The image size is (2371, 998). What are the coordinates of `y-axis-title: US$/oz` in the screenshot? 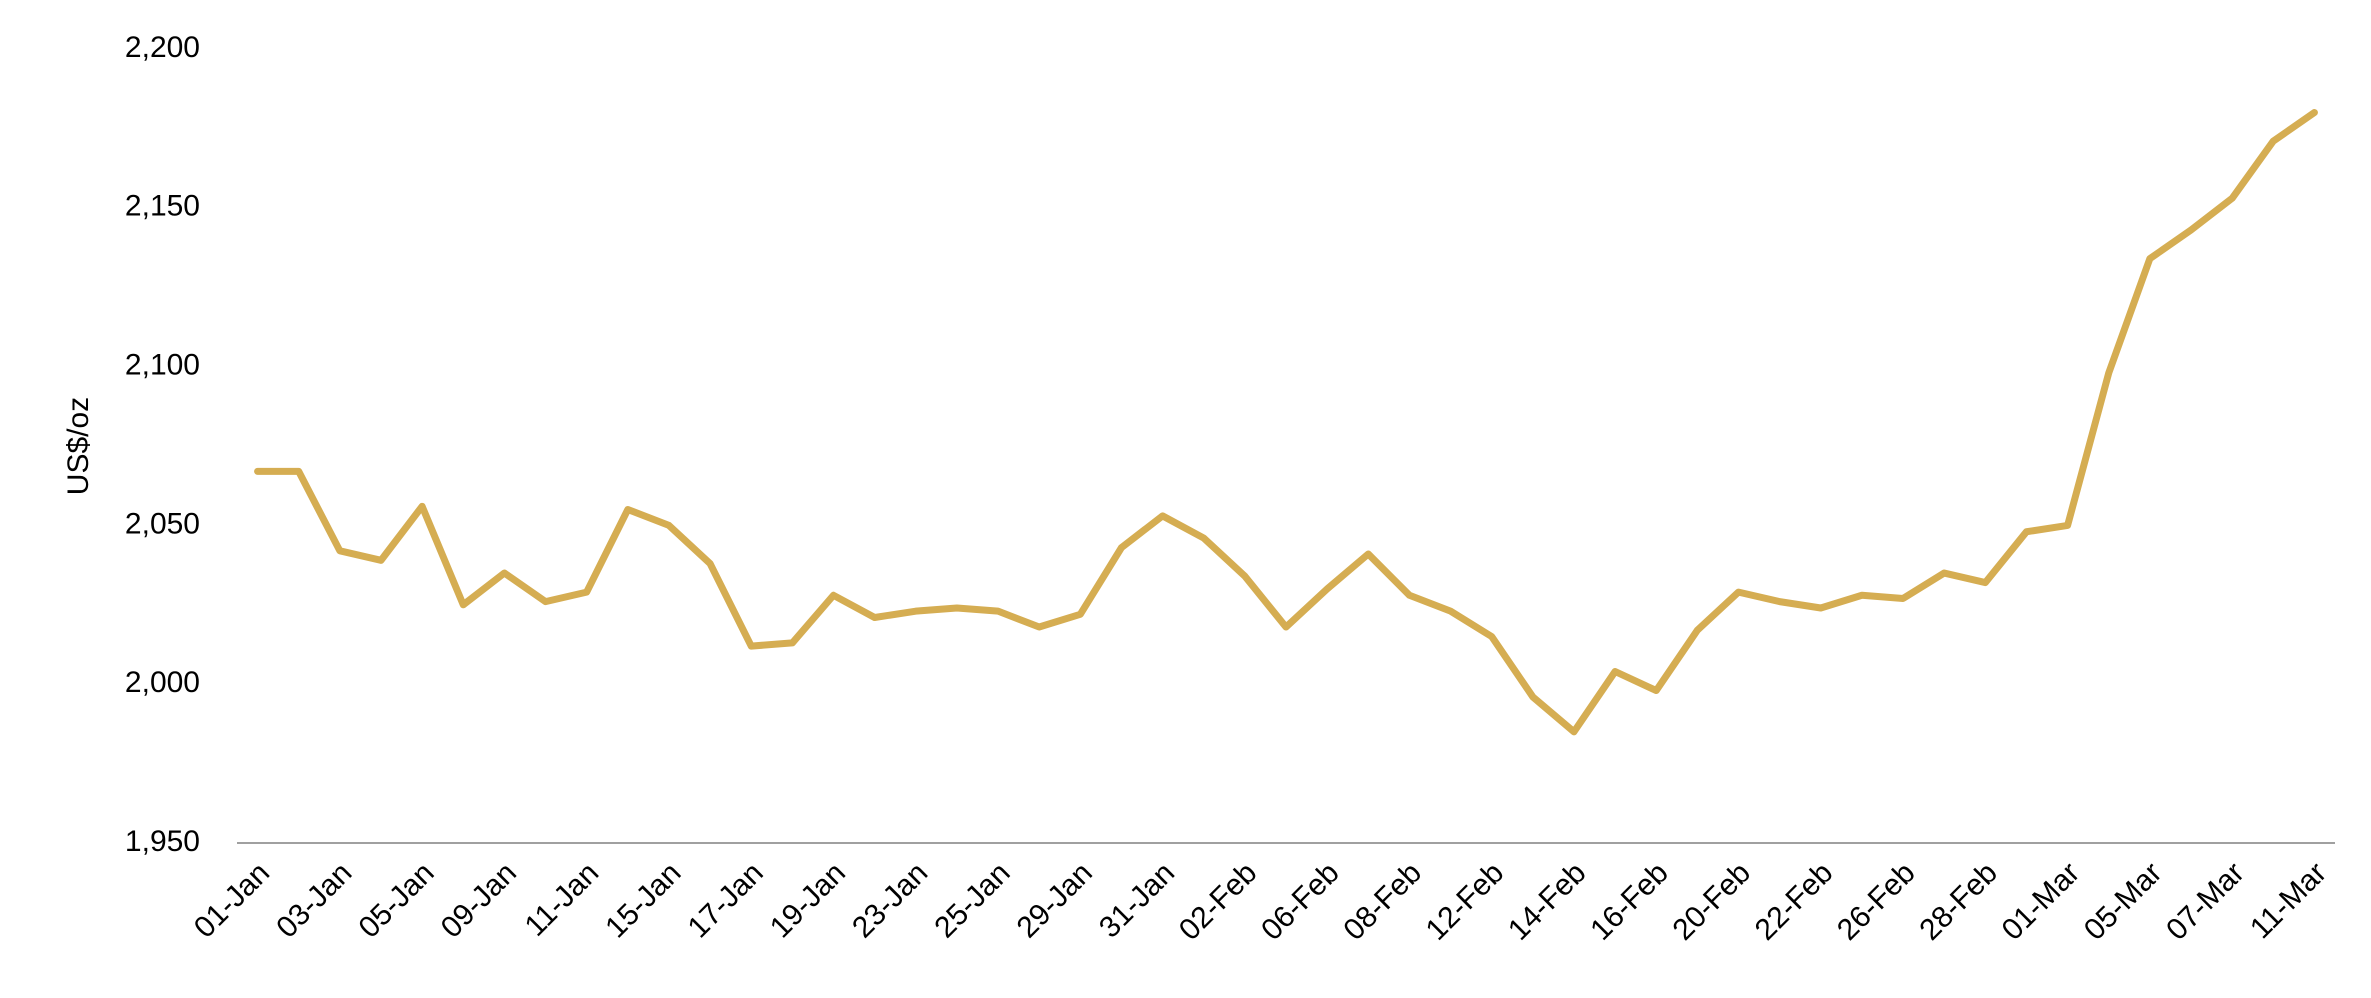 It's located at (78, 446).